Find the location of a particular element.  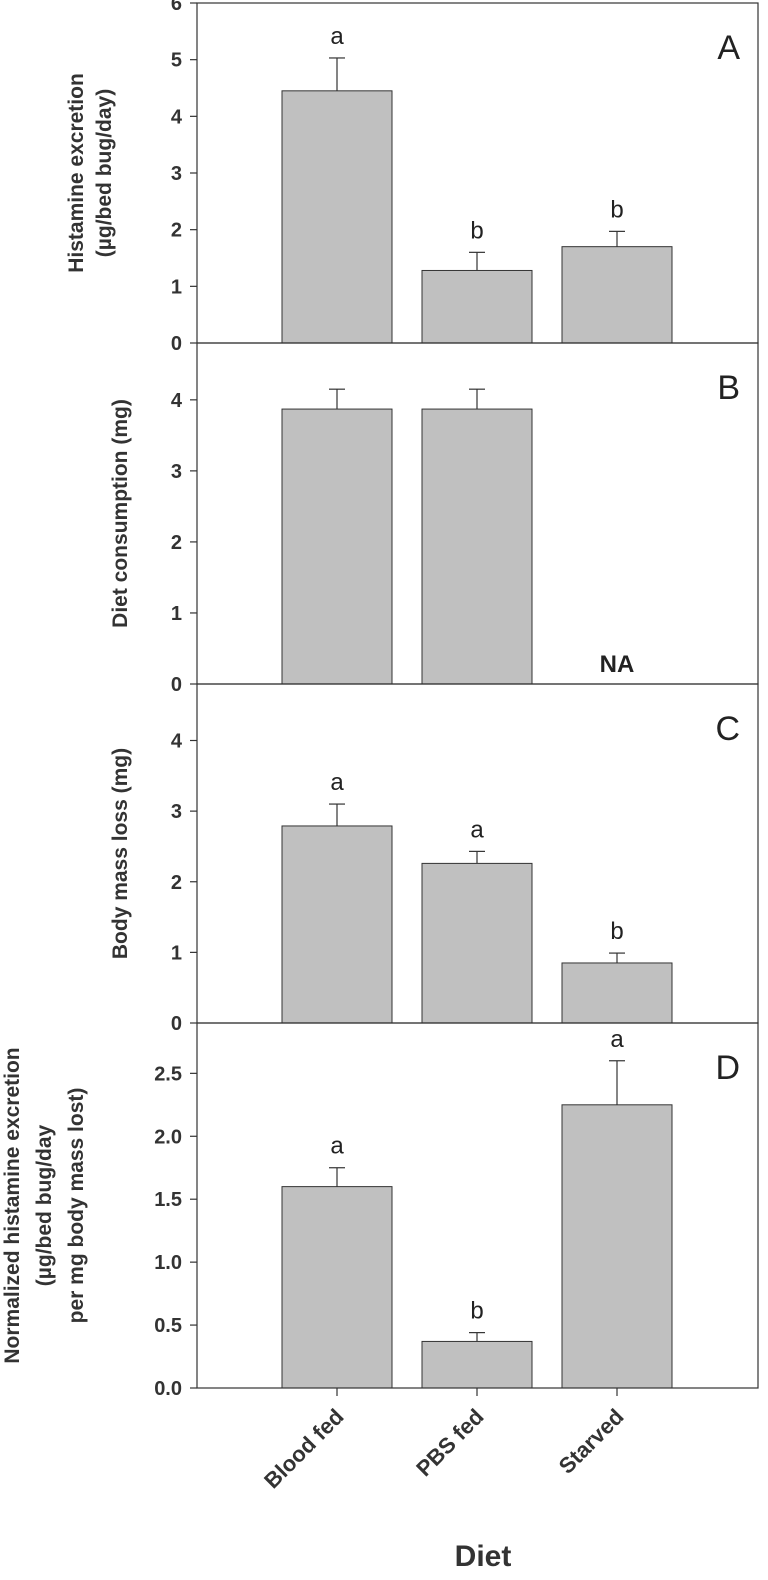

panel-c-ytick-label-0: 0 is located at coordinates (176, 1024).